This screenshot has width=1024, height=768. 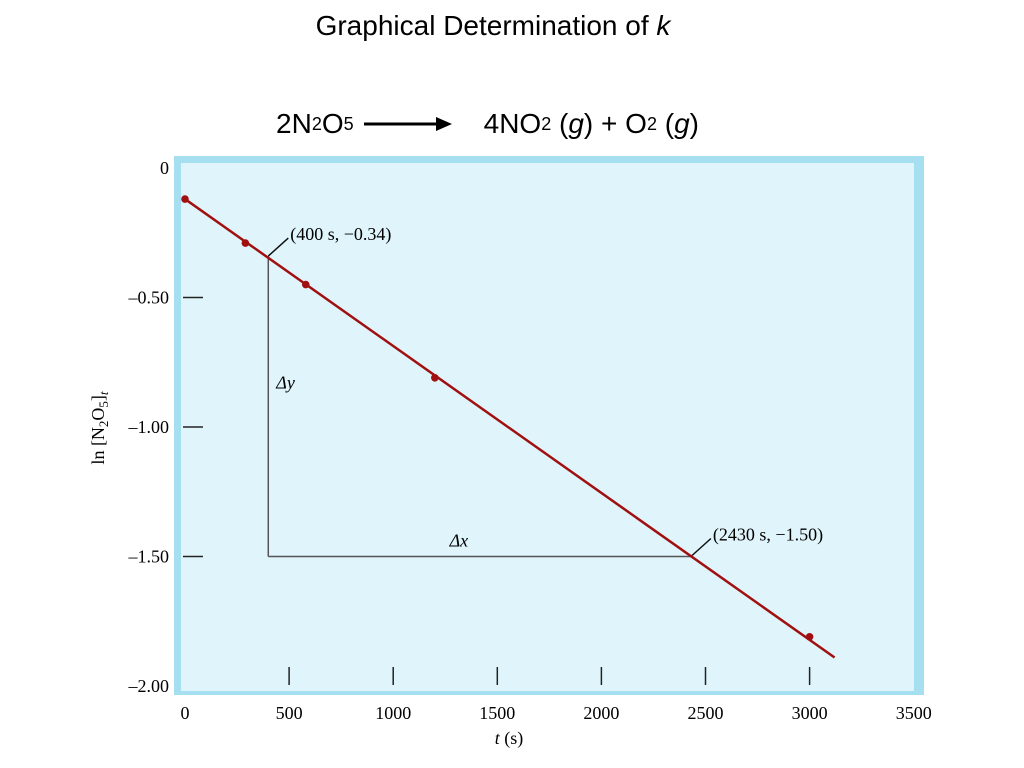 I want to click on plus-sign: +, so click(x=609, y=123).